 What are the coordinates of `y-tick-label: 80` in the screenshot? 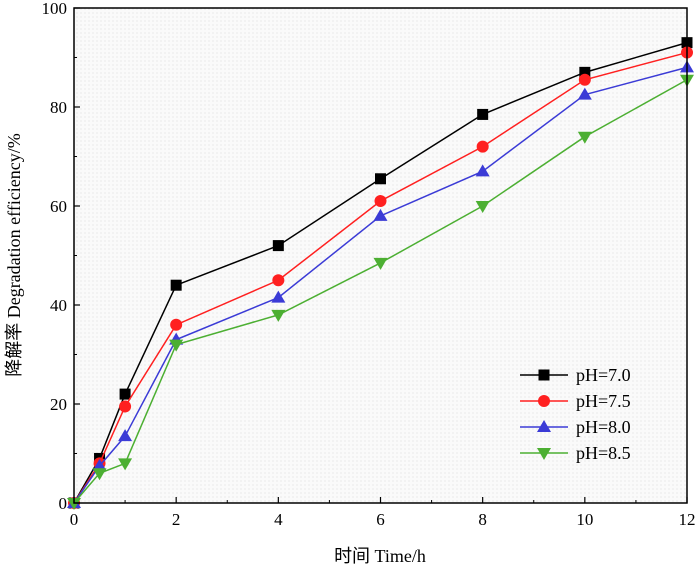 It's located at (58, 107).